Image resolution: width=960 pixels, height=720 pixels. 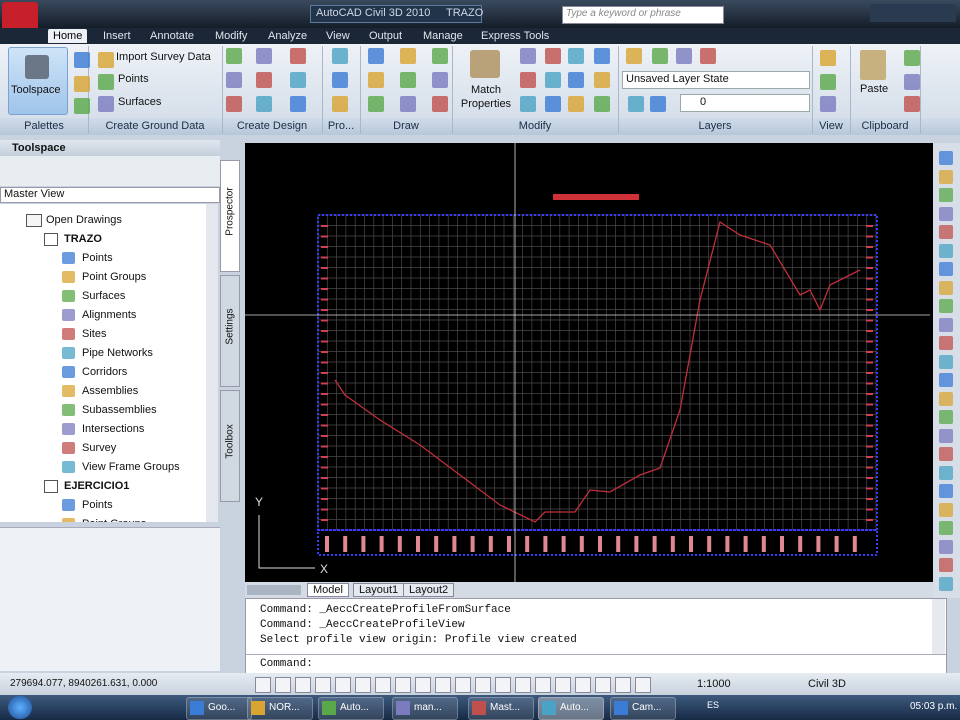 I want to click on ribbon-tab: Home, so click(x=68, y=36).